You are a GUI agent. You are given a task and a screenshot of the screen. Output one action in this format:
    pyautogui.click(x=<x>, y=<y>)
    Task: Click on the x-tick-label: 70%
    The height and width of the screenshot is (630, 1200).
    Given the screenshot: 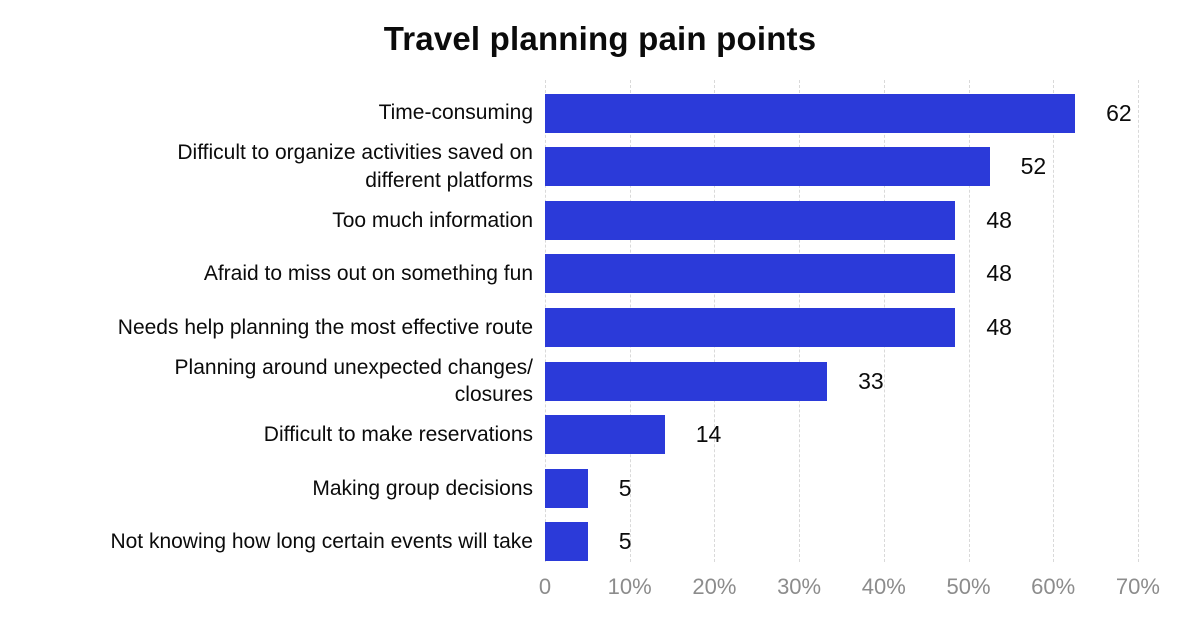 What is the action you would take?
    pyautogui.click(x=1137, y=586)
    